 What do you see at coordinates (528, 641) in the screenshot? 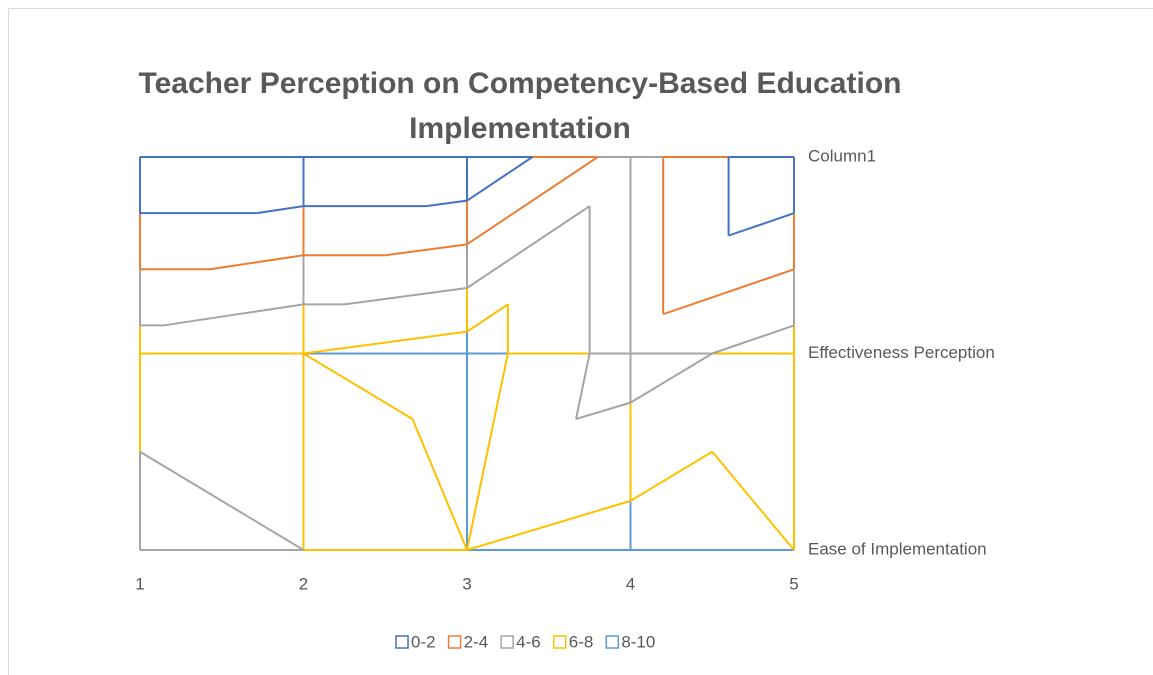
I see `legend-label: 4-6` at bounding box center [528, 641].